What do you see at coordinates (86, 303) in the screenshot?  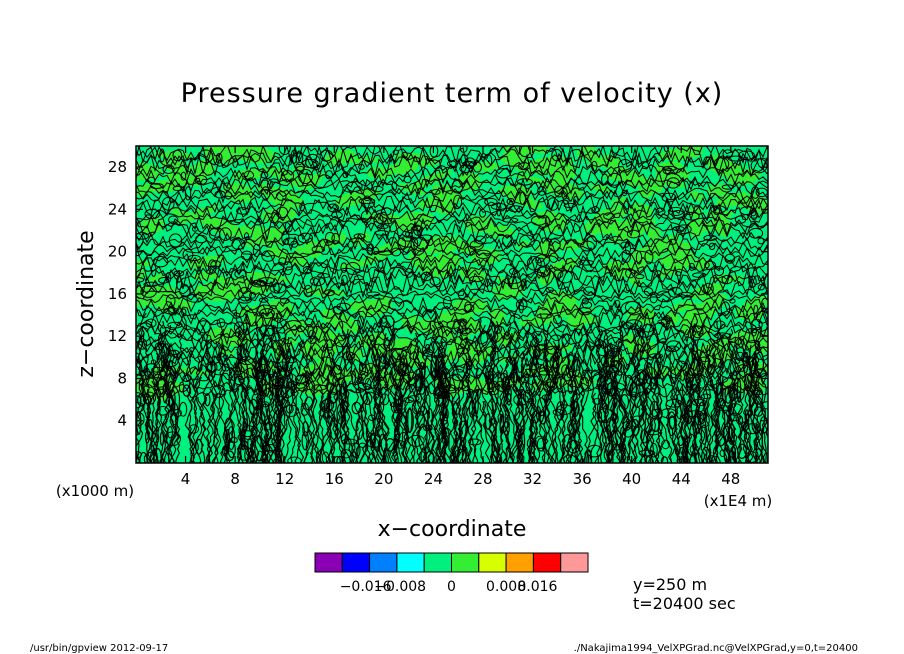 I see `y-axis-label: z−coordinate` at bounding box center [86, 303].